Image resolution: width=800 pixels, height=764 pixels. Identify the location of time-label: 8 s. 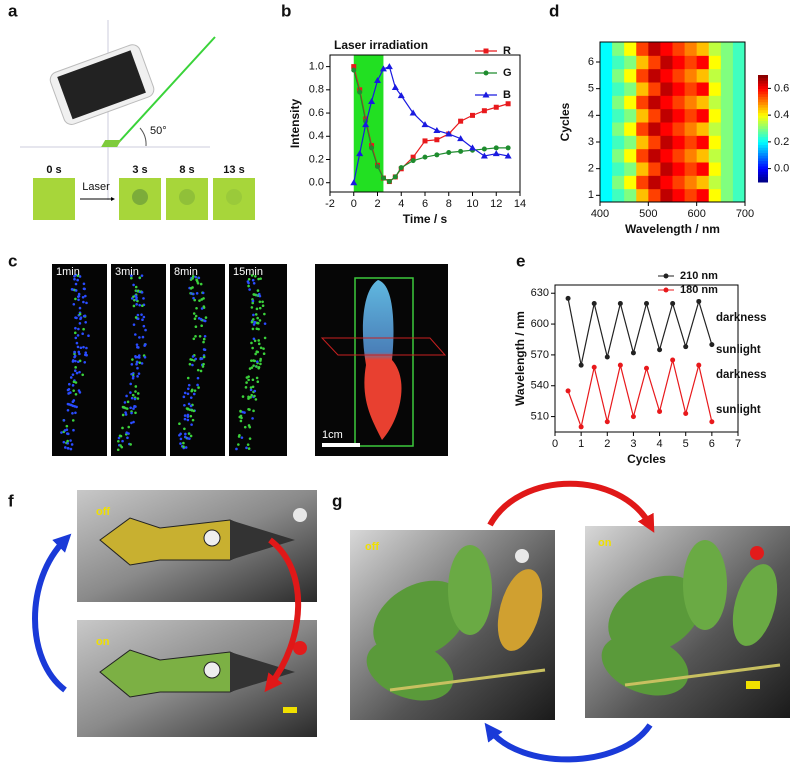
(186, 170).